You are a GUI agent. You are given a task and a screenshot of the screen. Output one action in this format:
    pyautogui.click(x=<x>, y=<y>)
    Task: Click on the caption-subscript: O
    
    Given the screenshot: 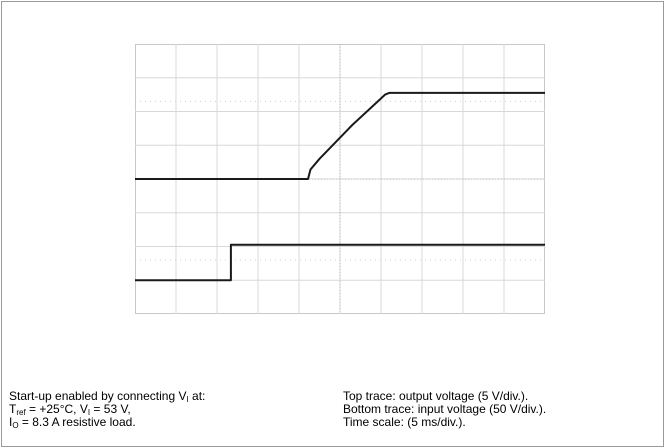 What is the action you would take?
    pyautogui.click(x=15, y=425)
    